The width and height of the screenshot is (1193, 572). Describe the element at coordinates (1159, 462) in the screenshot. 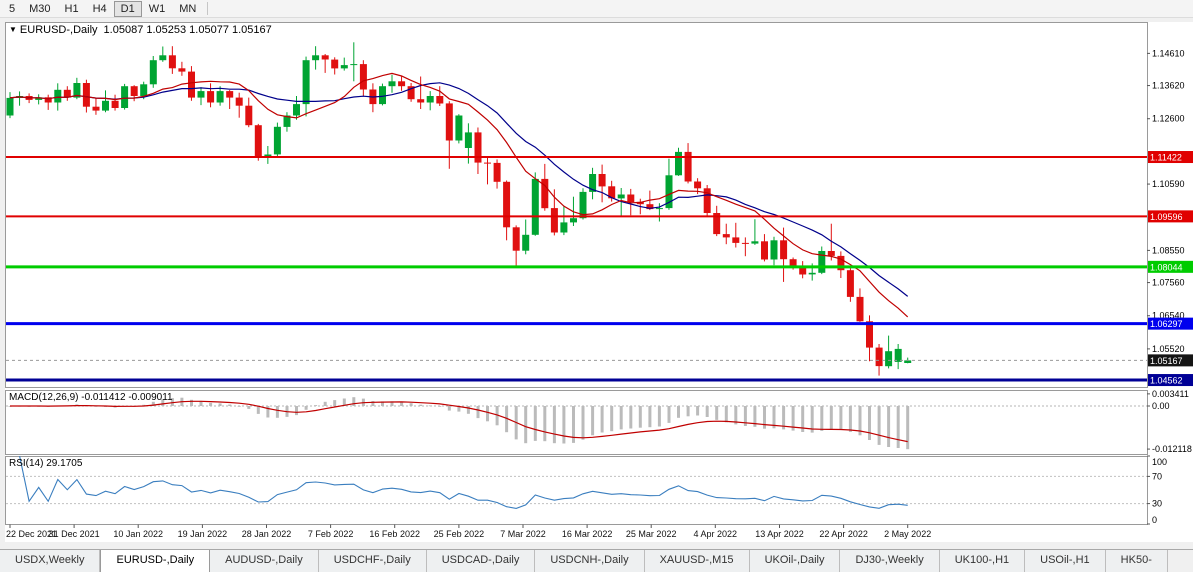

I see `rsi-axis-label-100: 100` at that location.